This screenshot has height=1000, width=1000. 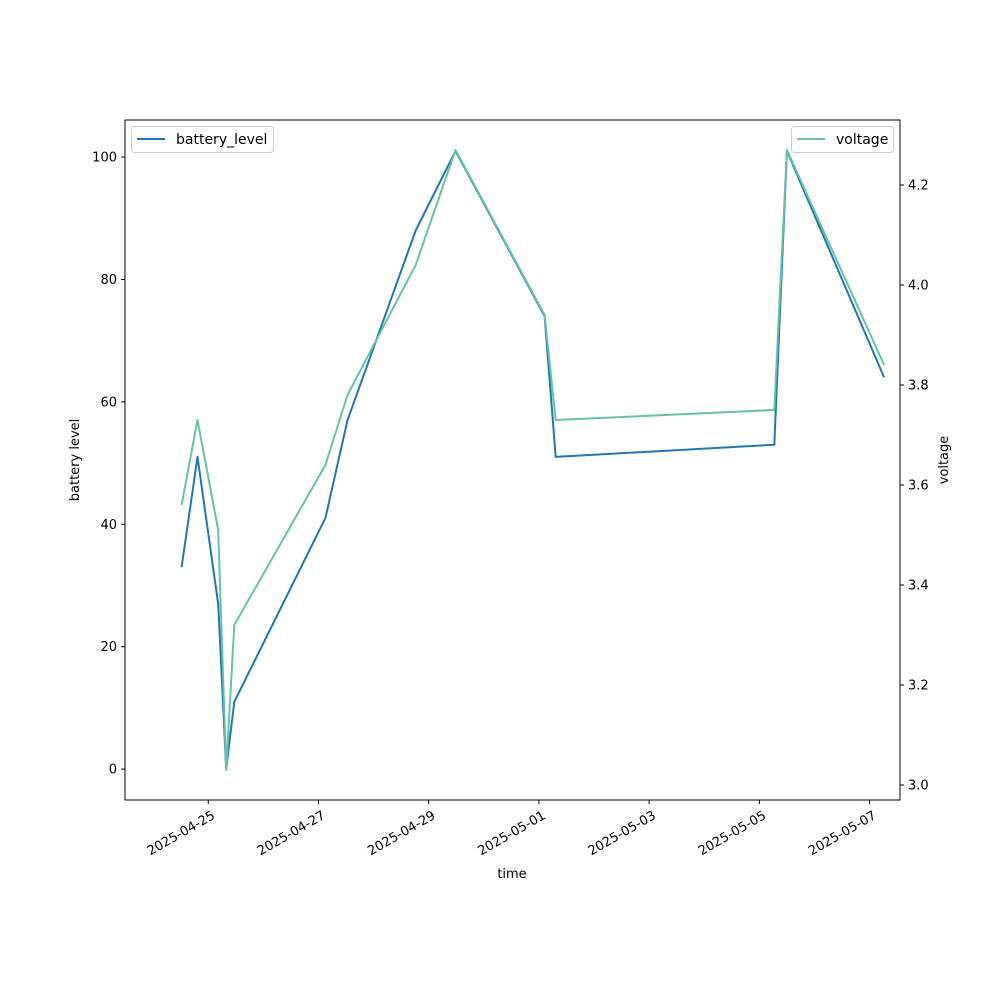 I want to click on y-right-tick-label: 3.6, so click(x=918, y=486).